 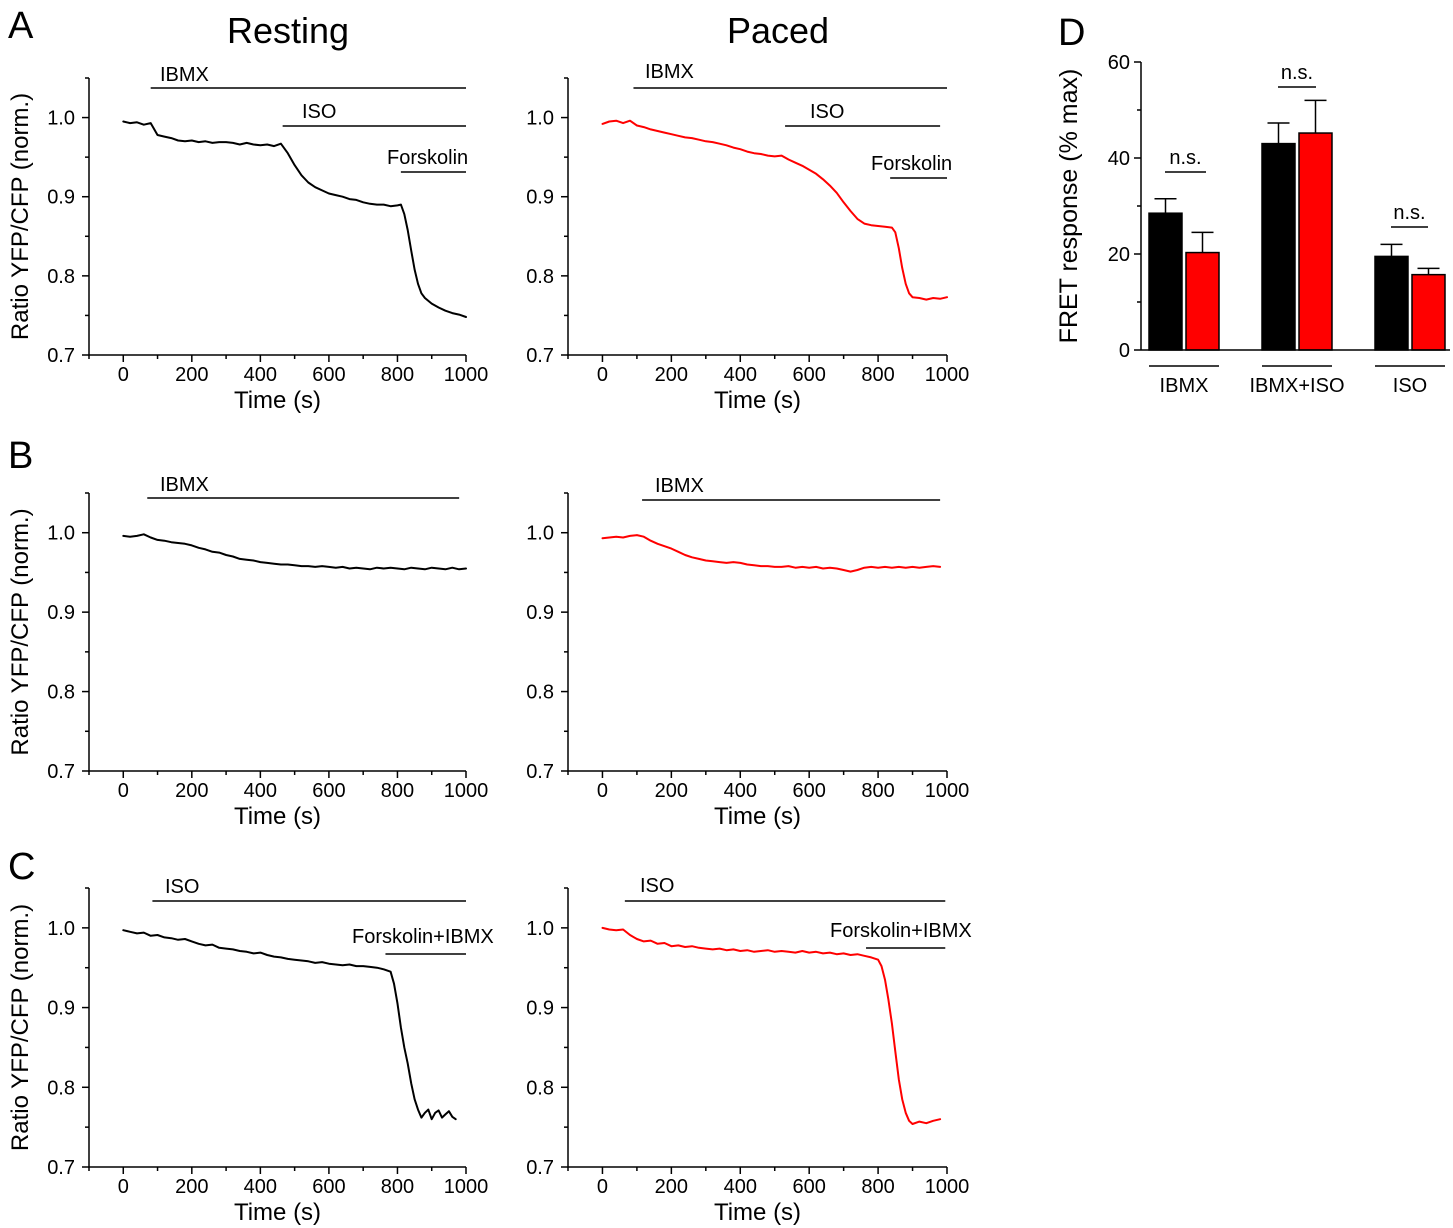 What do you see at coordinates (1184, 386) in the screenshot?
I see `category-label: IBMX` at bounding box center [1184, 386].